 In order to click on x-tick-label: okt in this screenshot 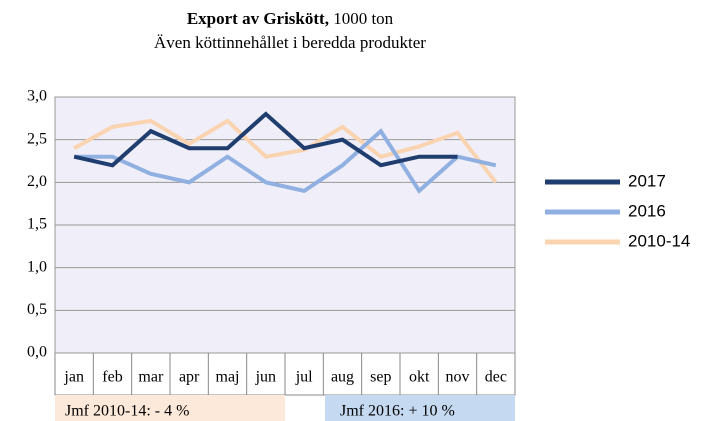, I will do `click(419, 377)`.